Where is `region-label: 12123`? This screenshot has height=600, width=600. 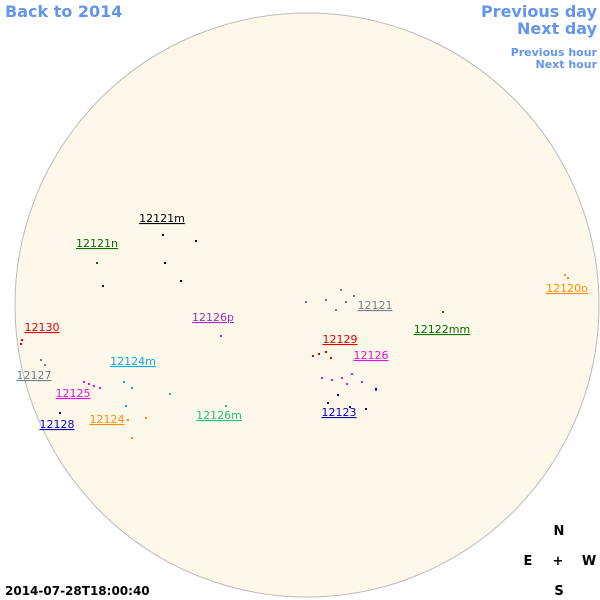
region-label: 12123 is located at coordinates (339, 412).